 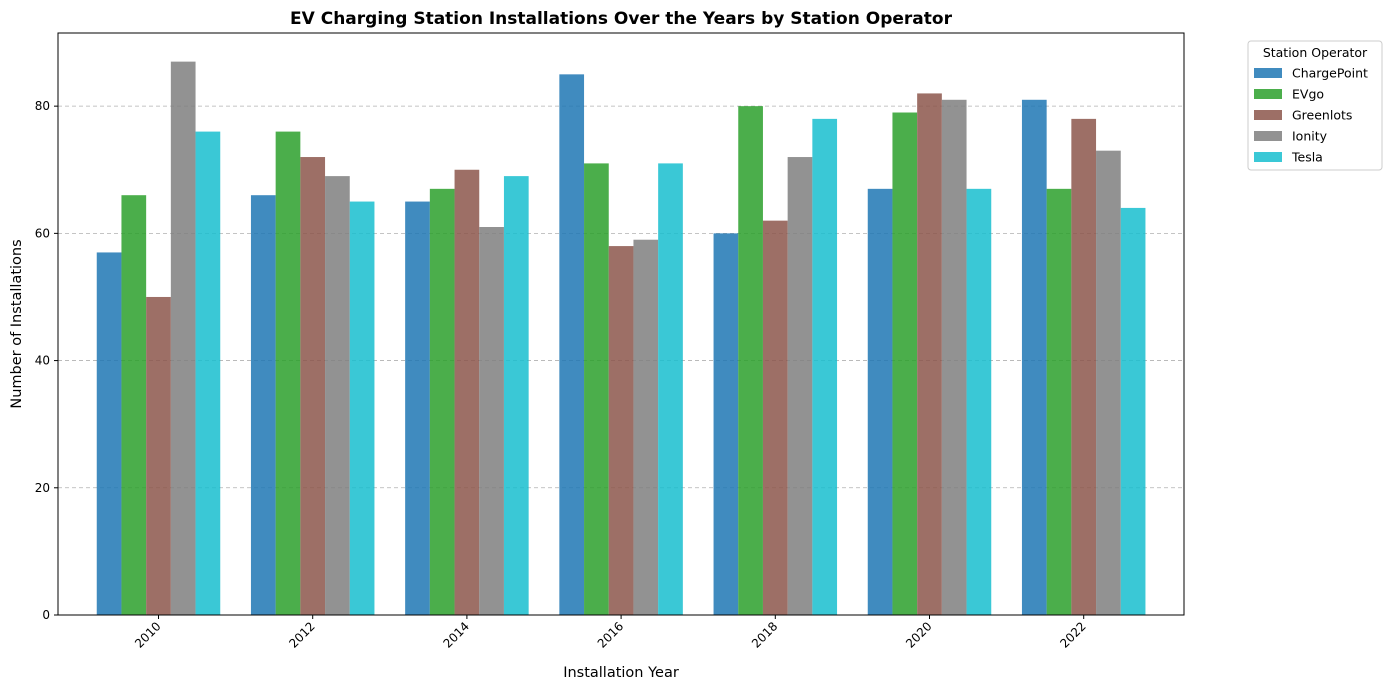 I want to click on bar-tesla-2012, so click(x=362, y=408).